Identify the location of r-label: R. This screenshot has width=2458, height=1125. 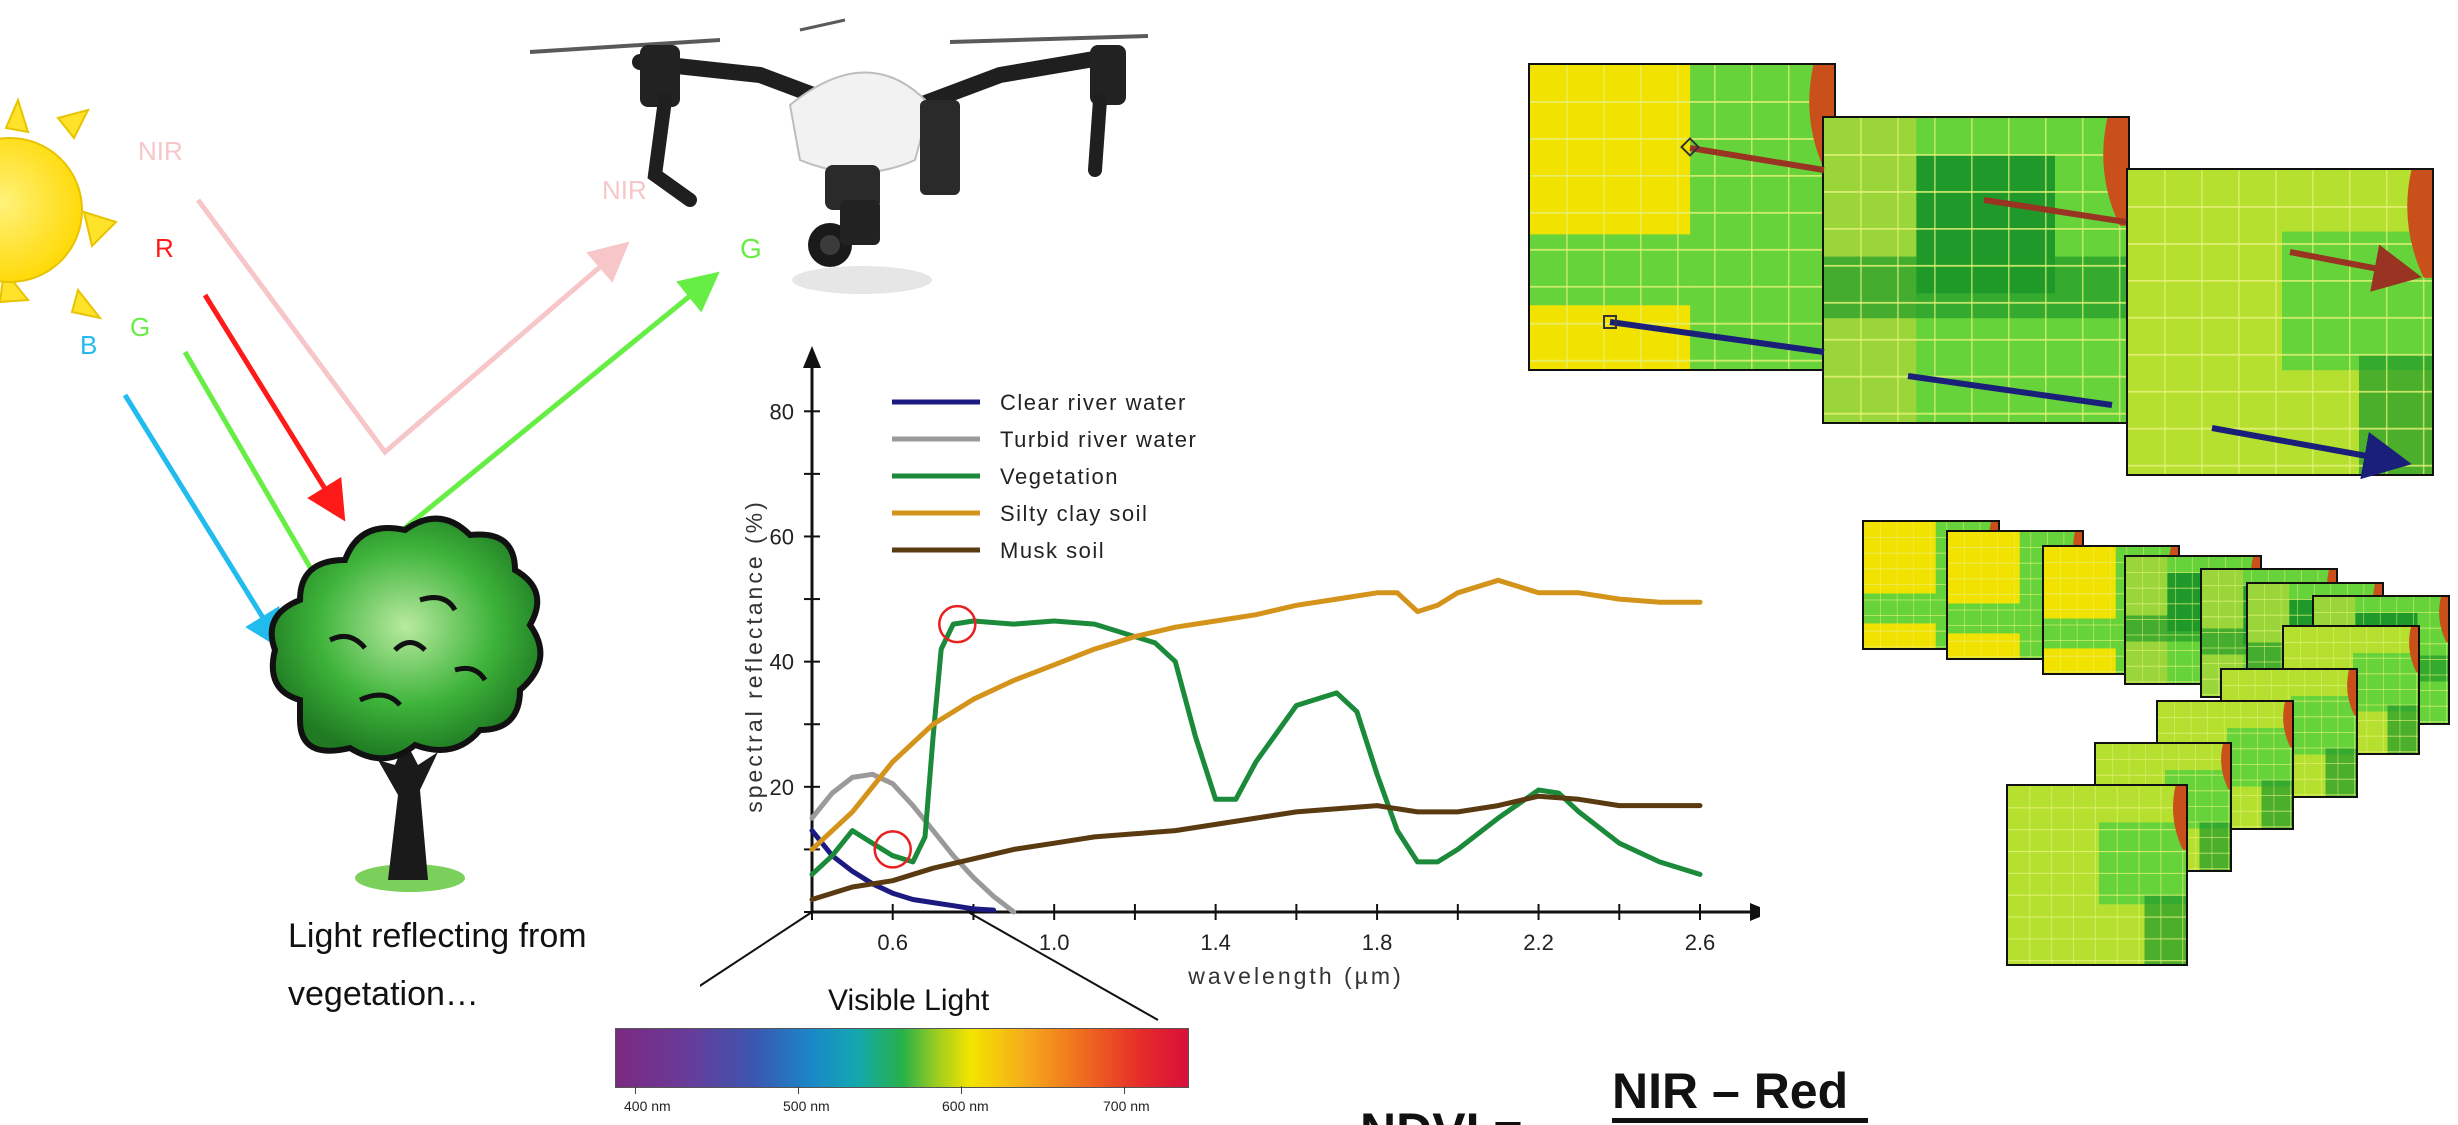
(164, 248).